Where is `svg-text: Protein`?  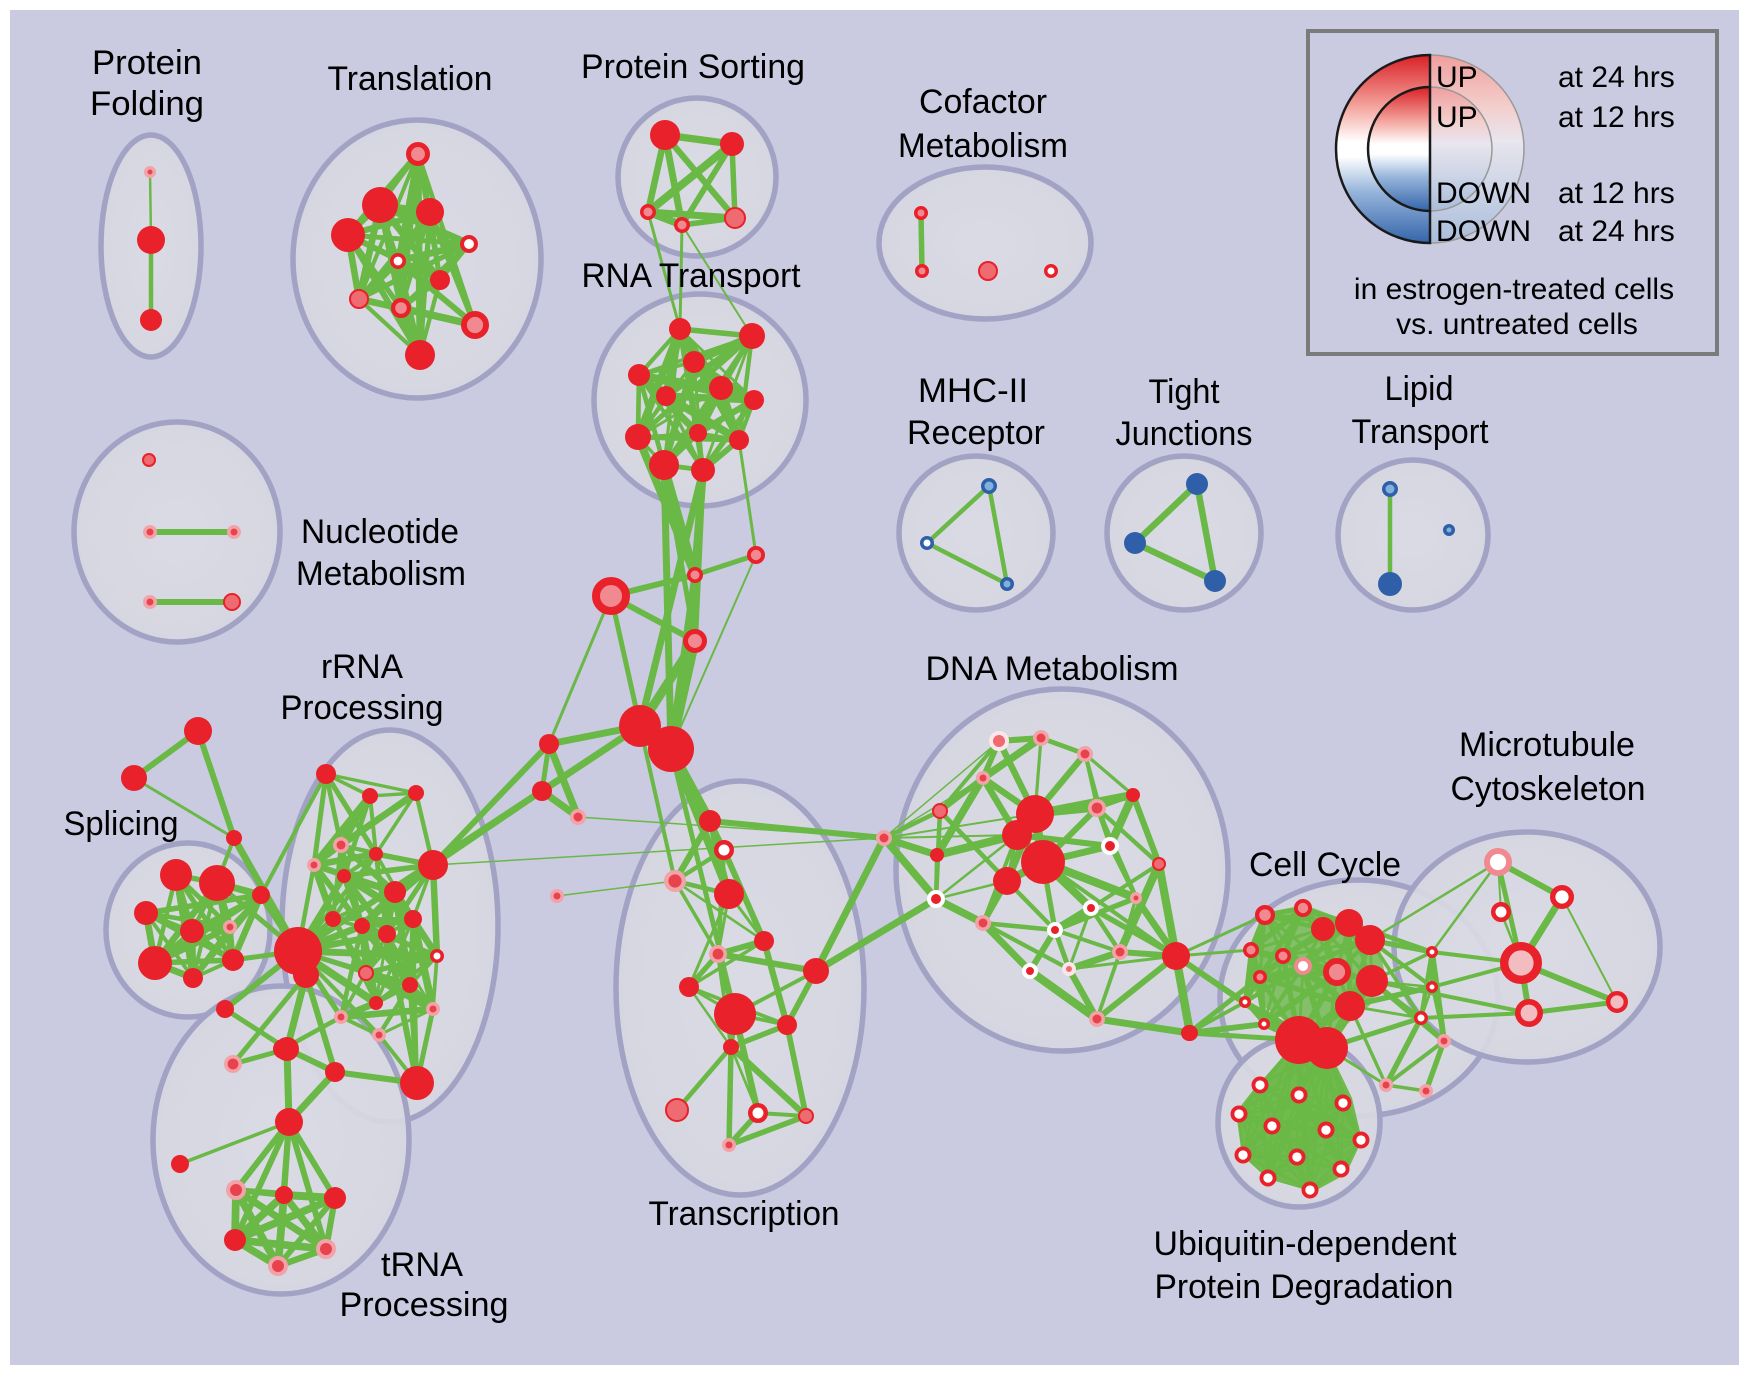 svg-text: Protein is located at coordinates (147, 63).